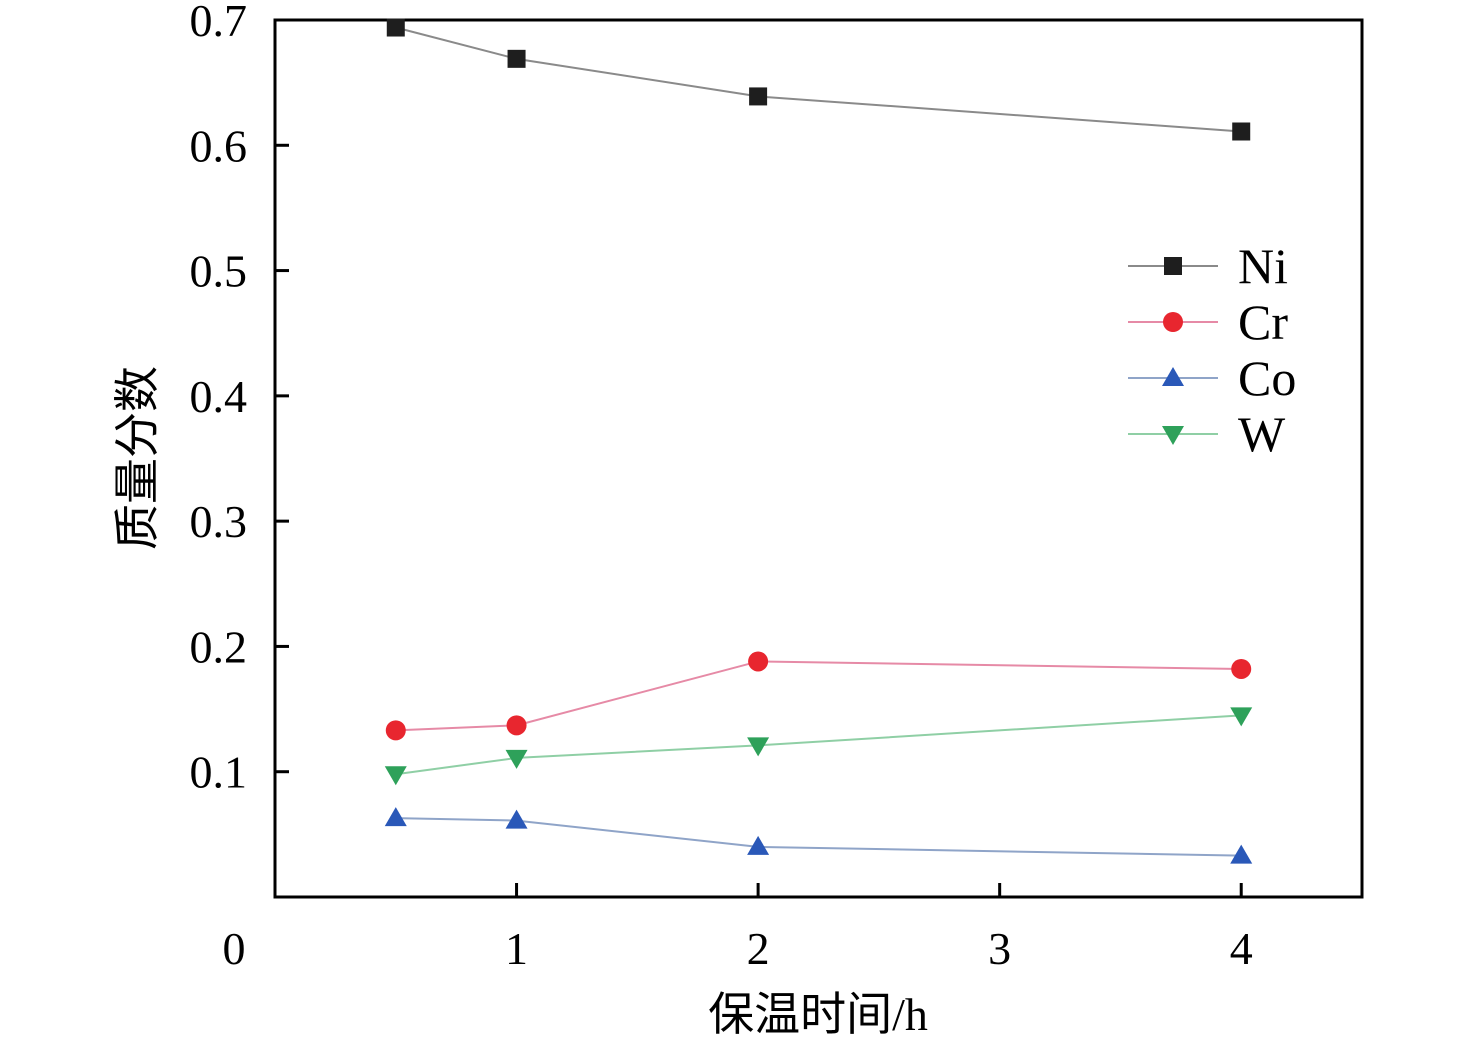  I want to click on y-tick-label: 0.7, so click(219, 23).